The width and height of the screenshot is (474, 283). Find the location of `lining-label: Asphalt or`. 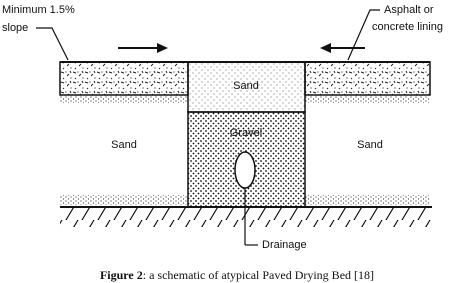

lining-label: Asphalt or is located at coordinates (409, 10).